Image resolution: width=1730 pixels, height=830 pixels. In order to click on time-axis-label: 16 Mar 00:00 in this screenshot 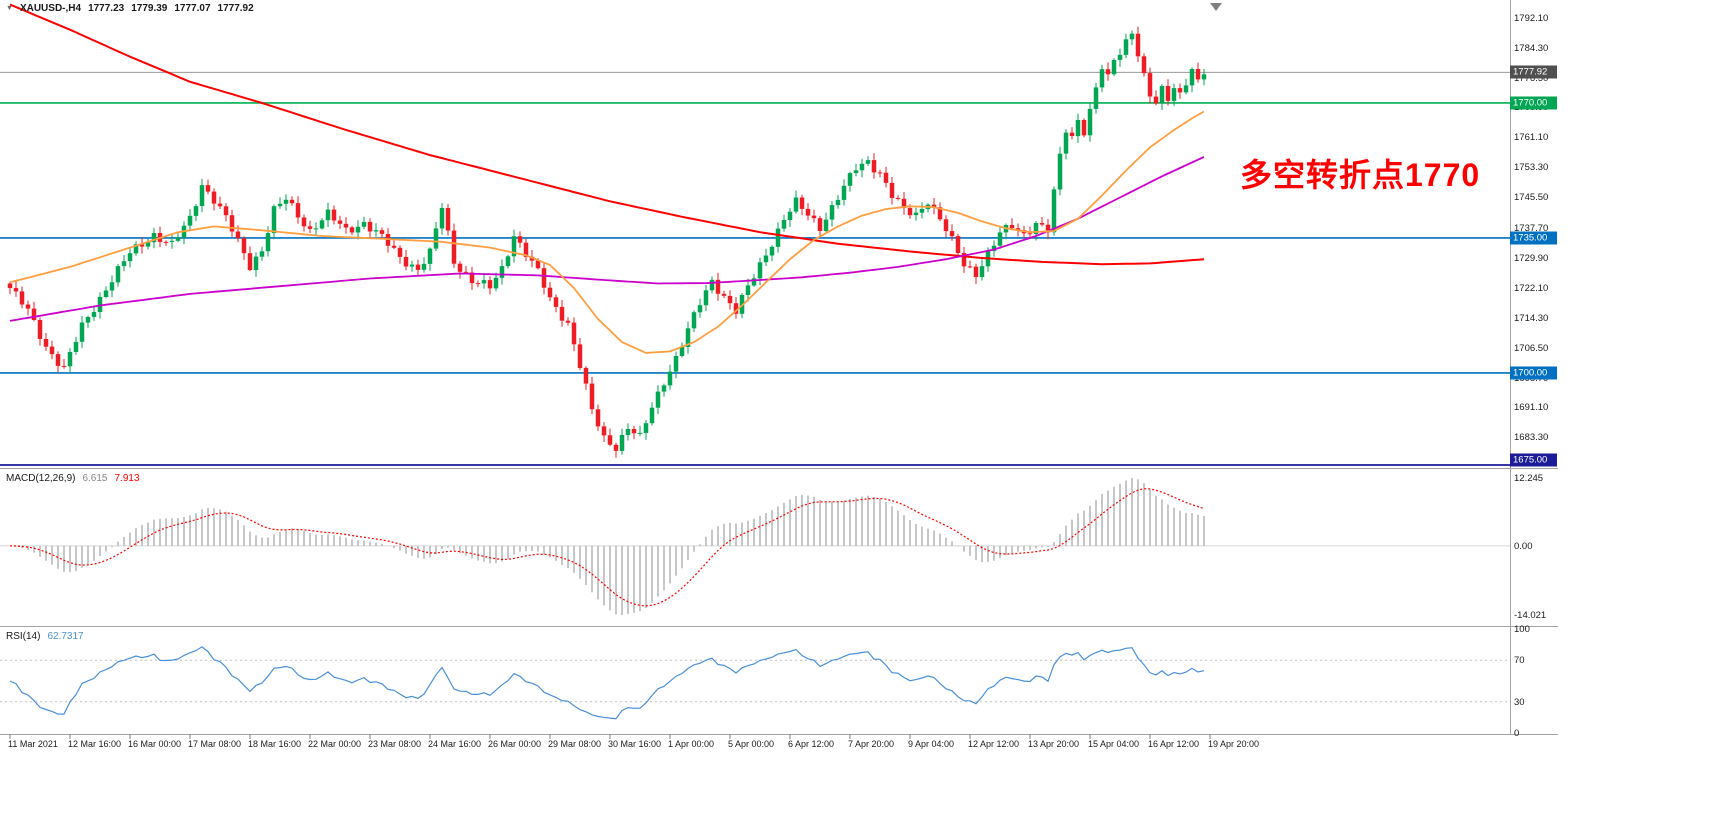, I will do `click(155, 744)`.